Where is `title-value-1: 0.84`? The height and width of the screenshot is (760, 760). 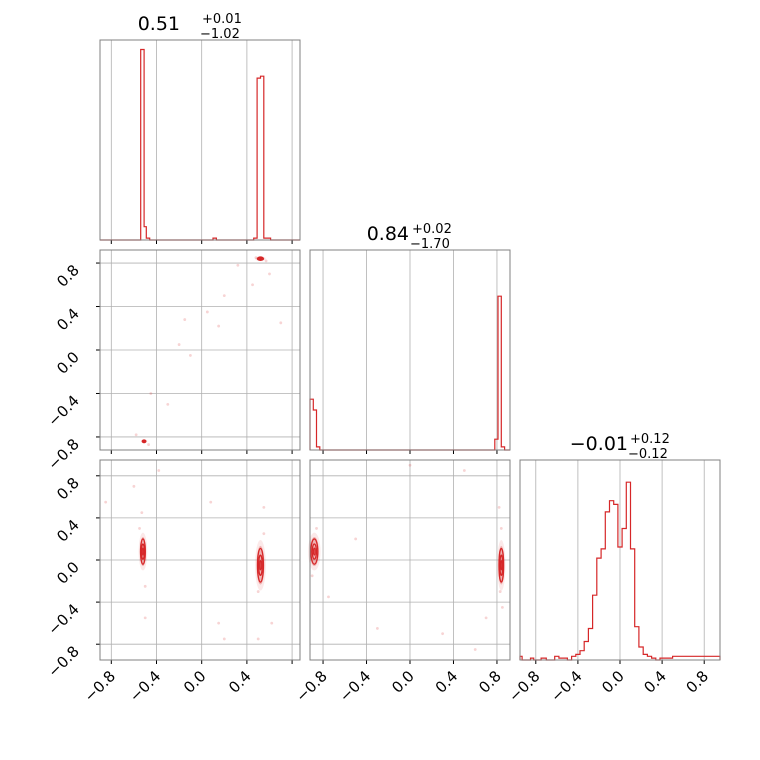
title-value-1: 0.84 is located at coordinates (388, 234).